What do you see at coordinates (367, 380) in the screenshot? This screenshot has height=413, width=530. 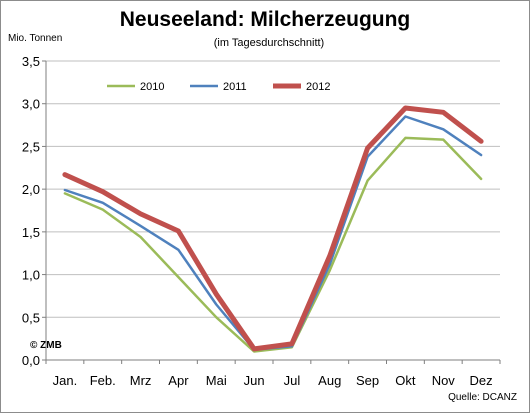 I see `x-tick-label: Sep` at bounding box center [367, 380].